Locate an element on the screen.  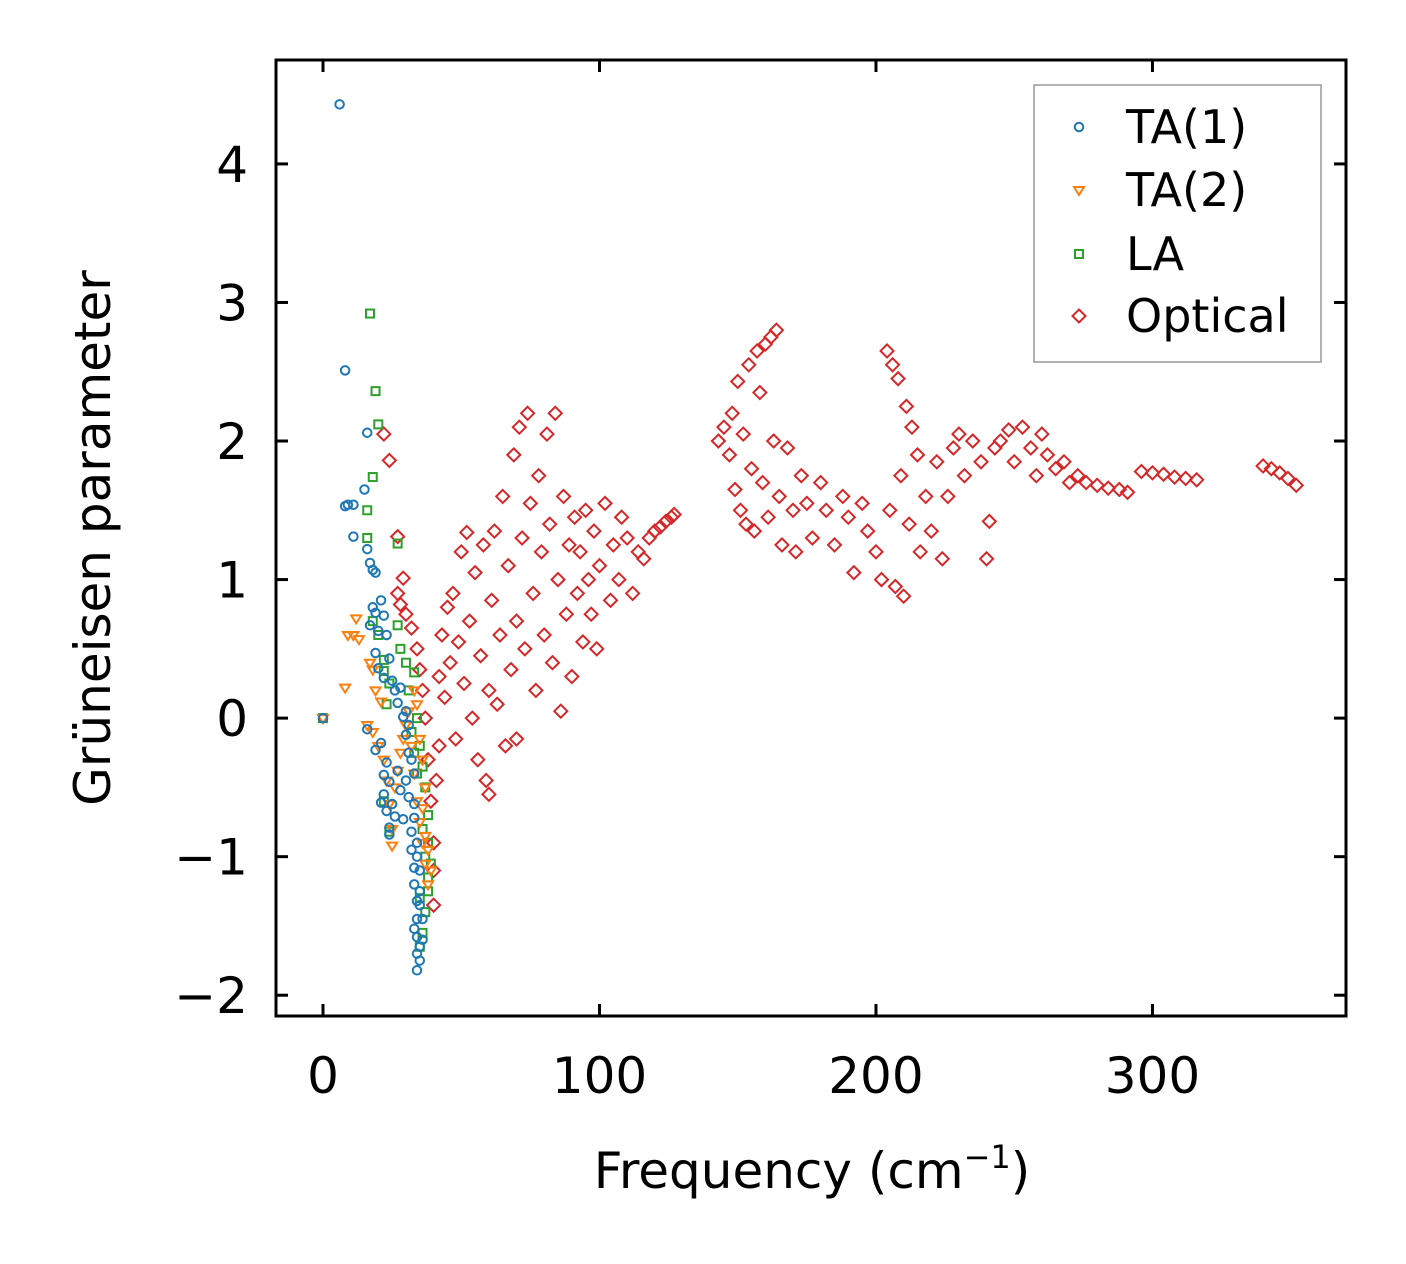
x-tick-label: 200 is located at coordinates (875, 1076).